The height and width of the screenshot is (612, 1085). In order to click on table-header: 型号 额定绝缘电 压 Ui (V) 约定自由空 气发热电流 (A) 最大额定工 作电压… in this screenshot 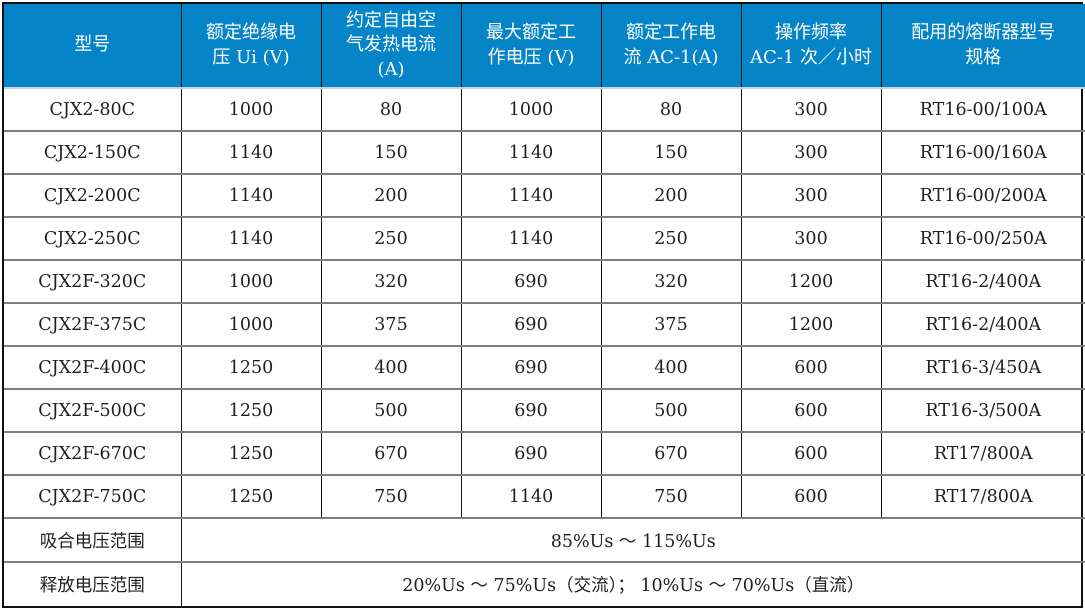, I will do `click(544, 46)`.